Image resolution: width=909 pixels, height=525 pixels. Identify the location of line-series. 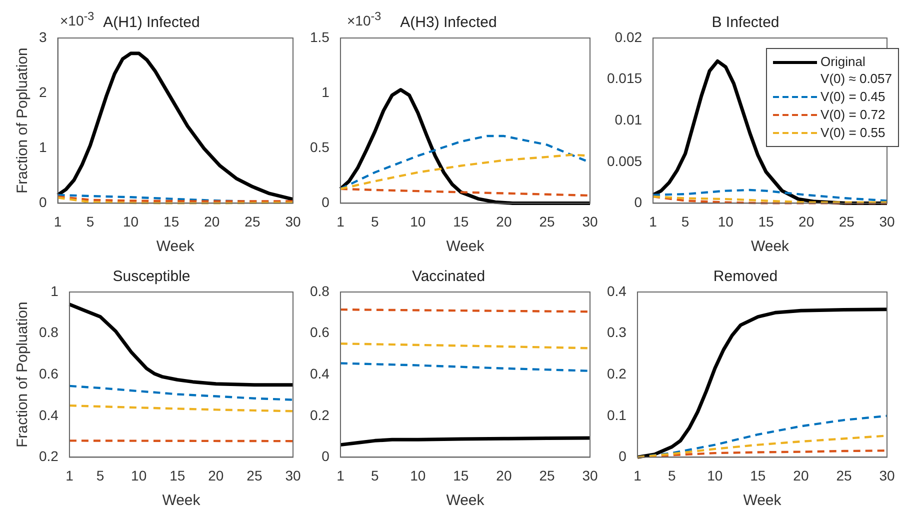
(181, 392).